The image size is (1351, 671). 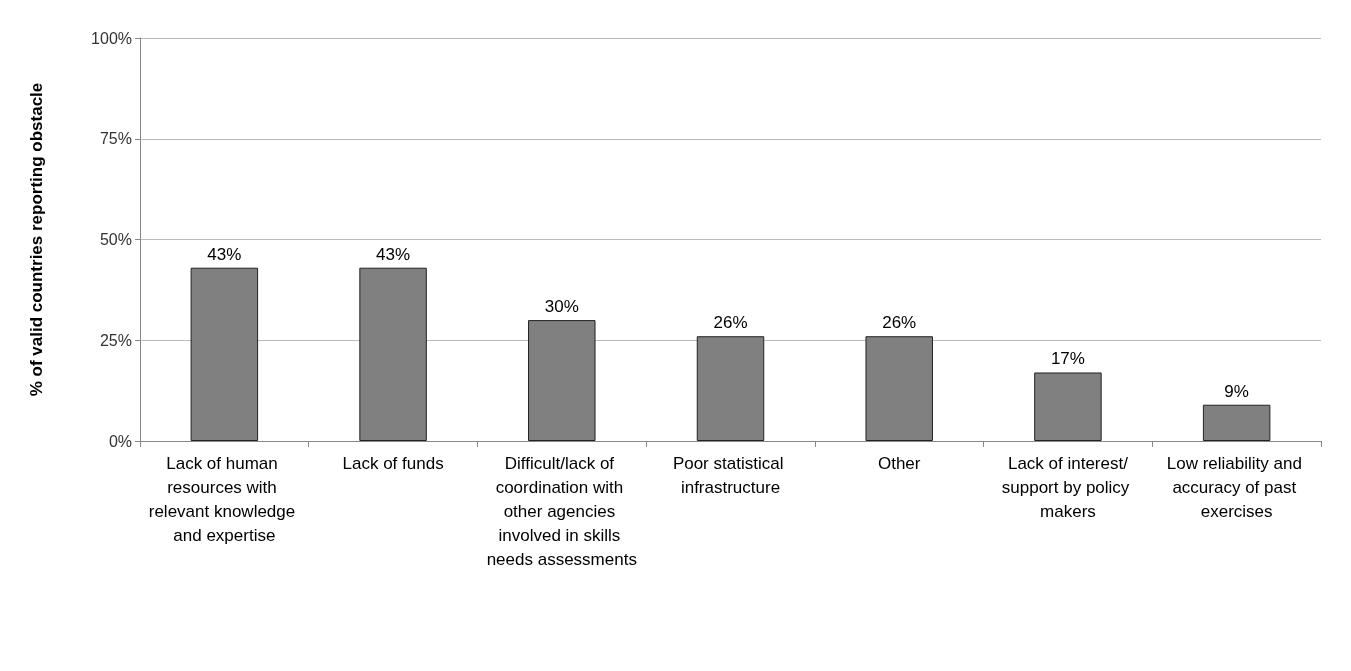 What do you see at coordinates (120, 441) in the screenshot?
I see `y-tick-label: 0%` at bounding box center [120, 441].